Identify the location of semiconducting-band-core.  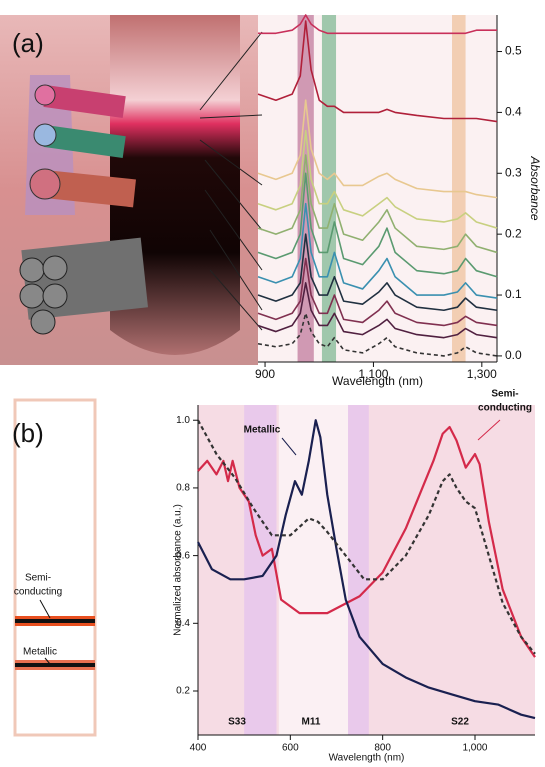
(55, 621).